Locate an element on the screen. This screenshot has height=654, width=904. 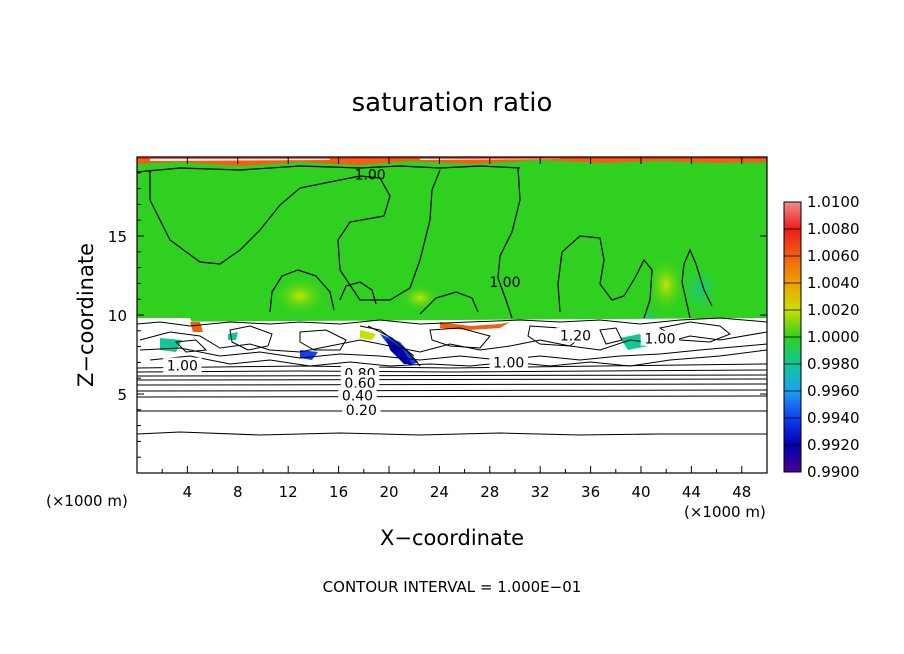
x-tick-label: 40 is located at coordinates (640, 492).